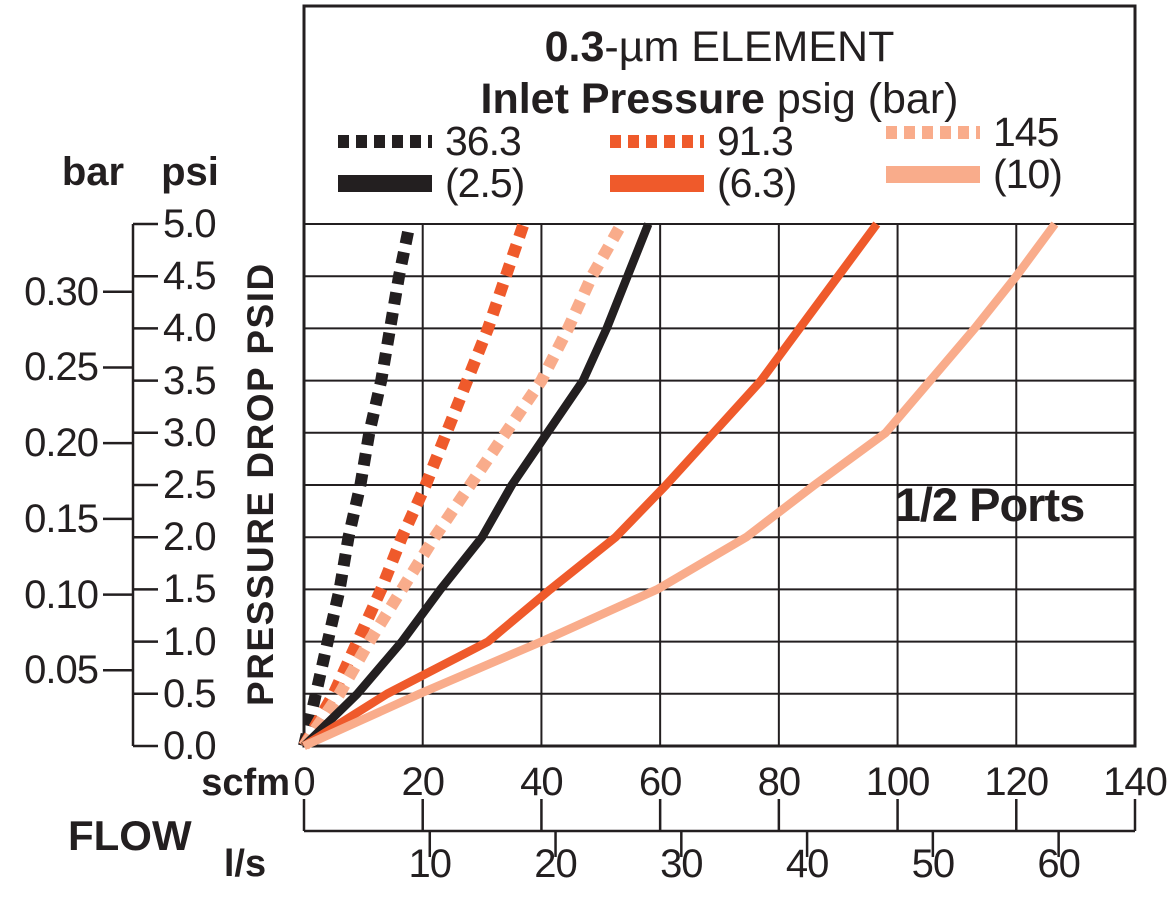  Describe the element at coordinates (1026, 131) in the screenshot. I see `legend-psig-label: 145` at that location.